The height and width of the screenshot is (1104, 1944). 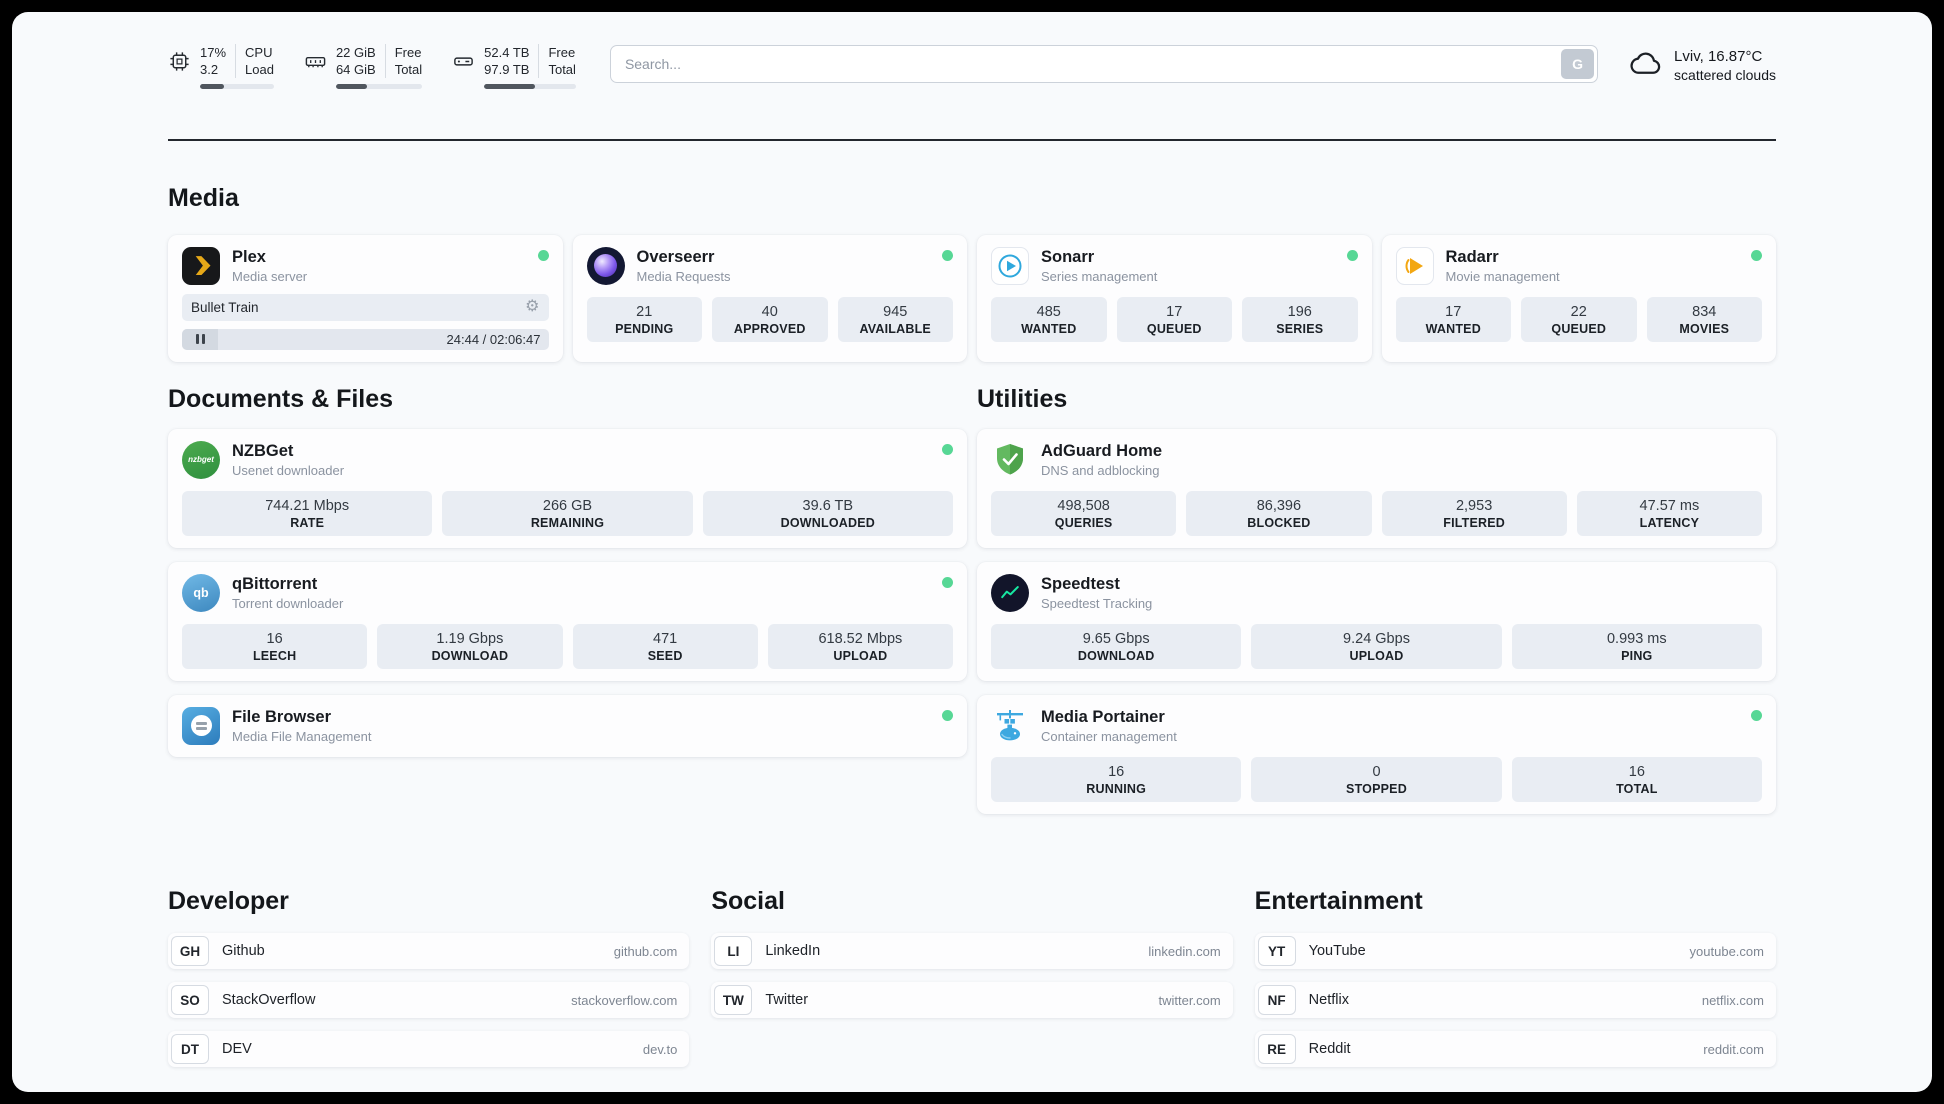 I want to click on memory-metric: 22 GiB 64 GiB Free Total, so click(x=363, y=67).